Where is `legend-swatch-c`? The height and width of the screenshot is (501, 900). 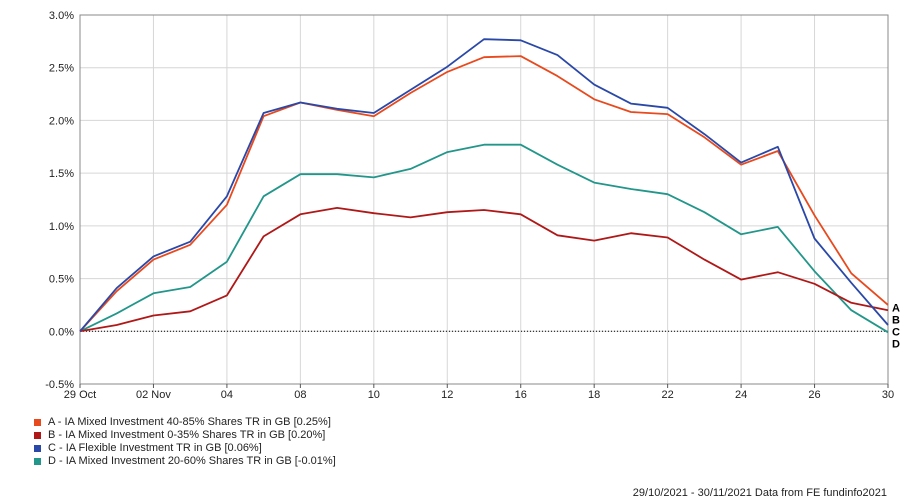
legend-swatch-c is located at coordinates (37, 448).